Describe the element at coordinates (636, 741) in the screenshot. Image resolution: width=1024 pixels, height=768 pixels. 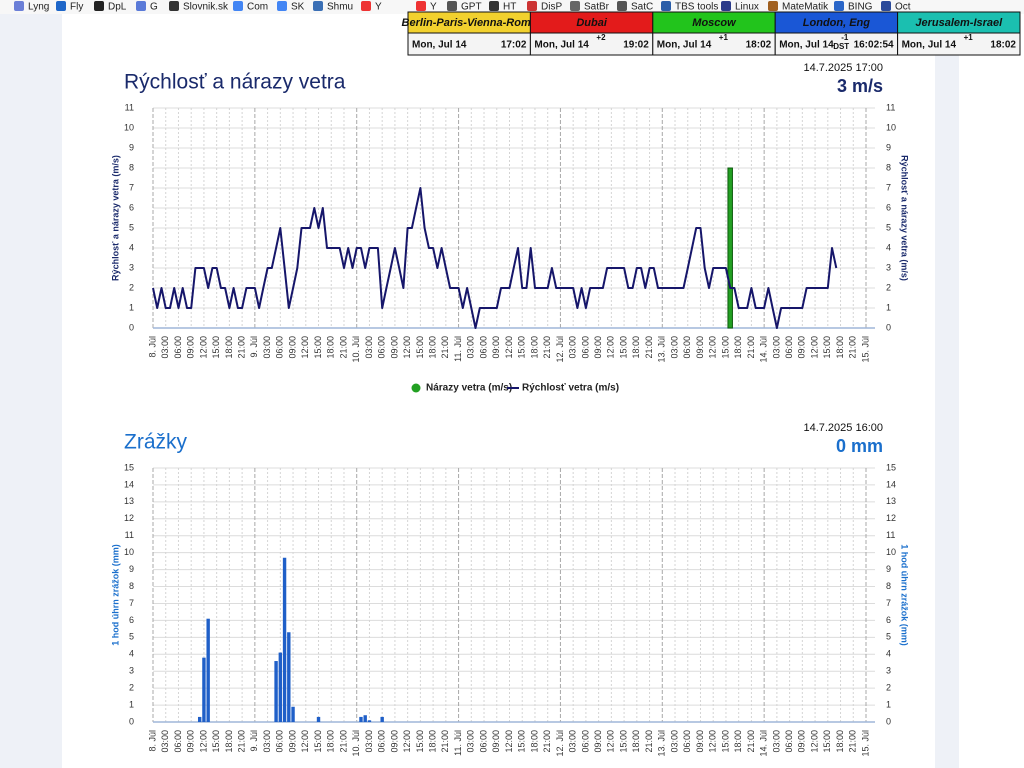
I see `x-tick-label: 18:00` at that location.